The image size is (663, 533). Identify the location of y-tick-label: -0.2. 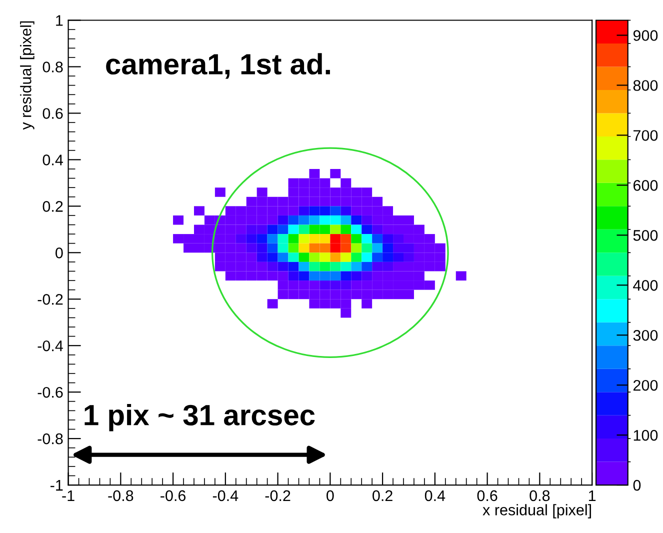
(50, 299).